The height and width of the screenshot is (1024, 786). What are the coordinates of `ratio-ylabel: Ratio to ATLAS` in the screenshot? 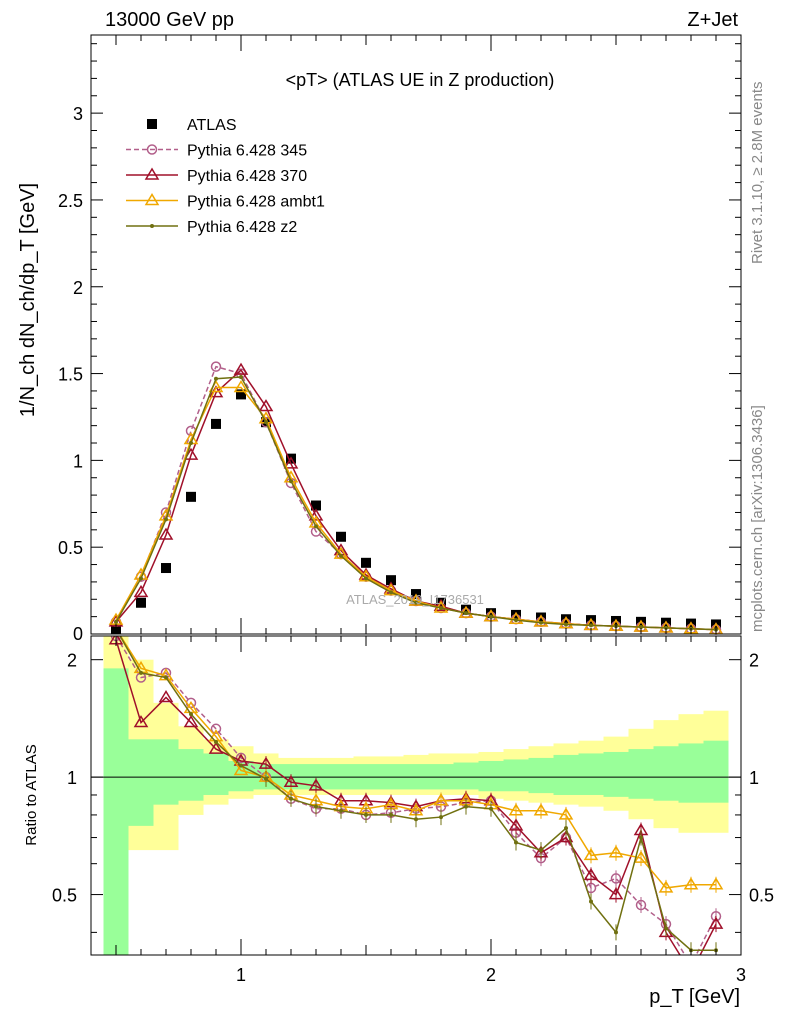 It's located at (31, 794).